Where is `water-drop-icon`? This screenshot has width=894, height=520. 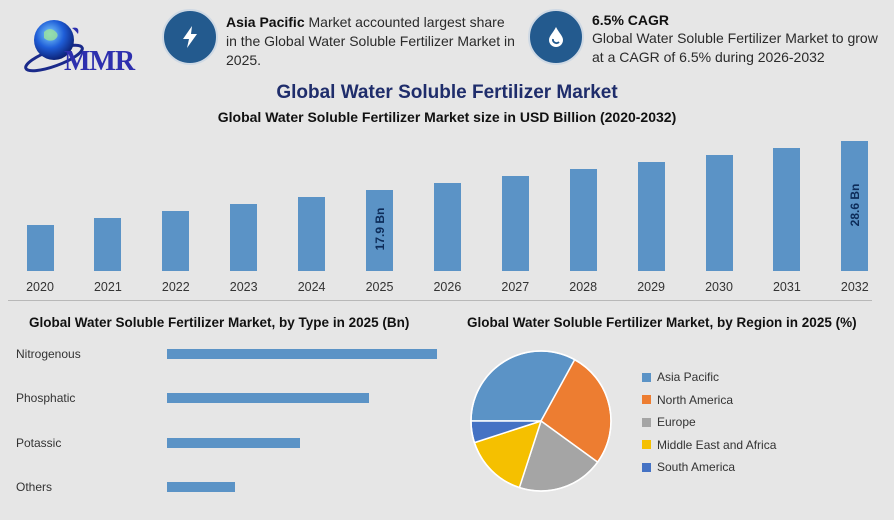
water-drop-icon is located at coordinates (556, 37).